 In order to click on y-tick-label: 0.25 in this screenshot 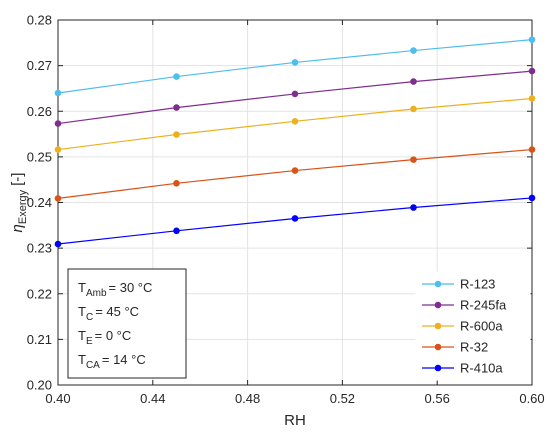, I will do `click(39, 156)`.